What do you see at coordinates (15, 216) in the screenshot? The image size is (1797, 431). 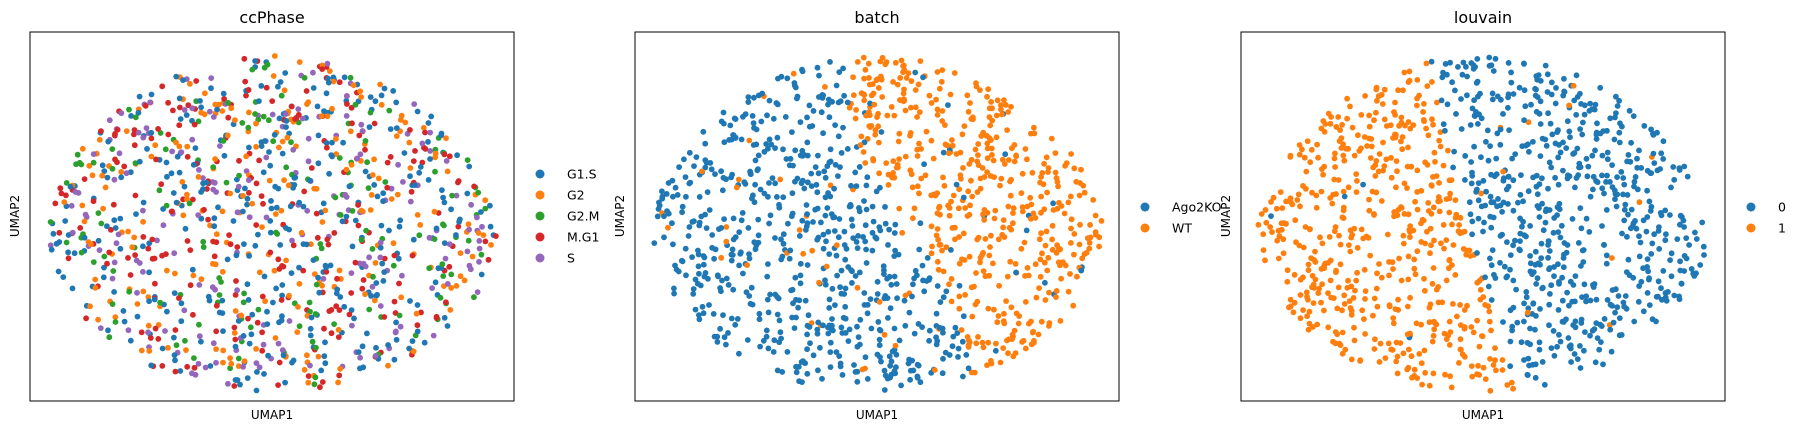 I see `y-axis-label: UMAP2` at bounding box center [15, 216].